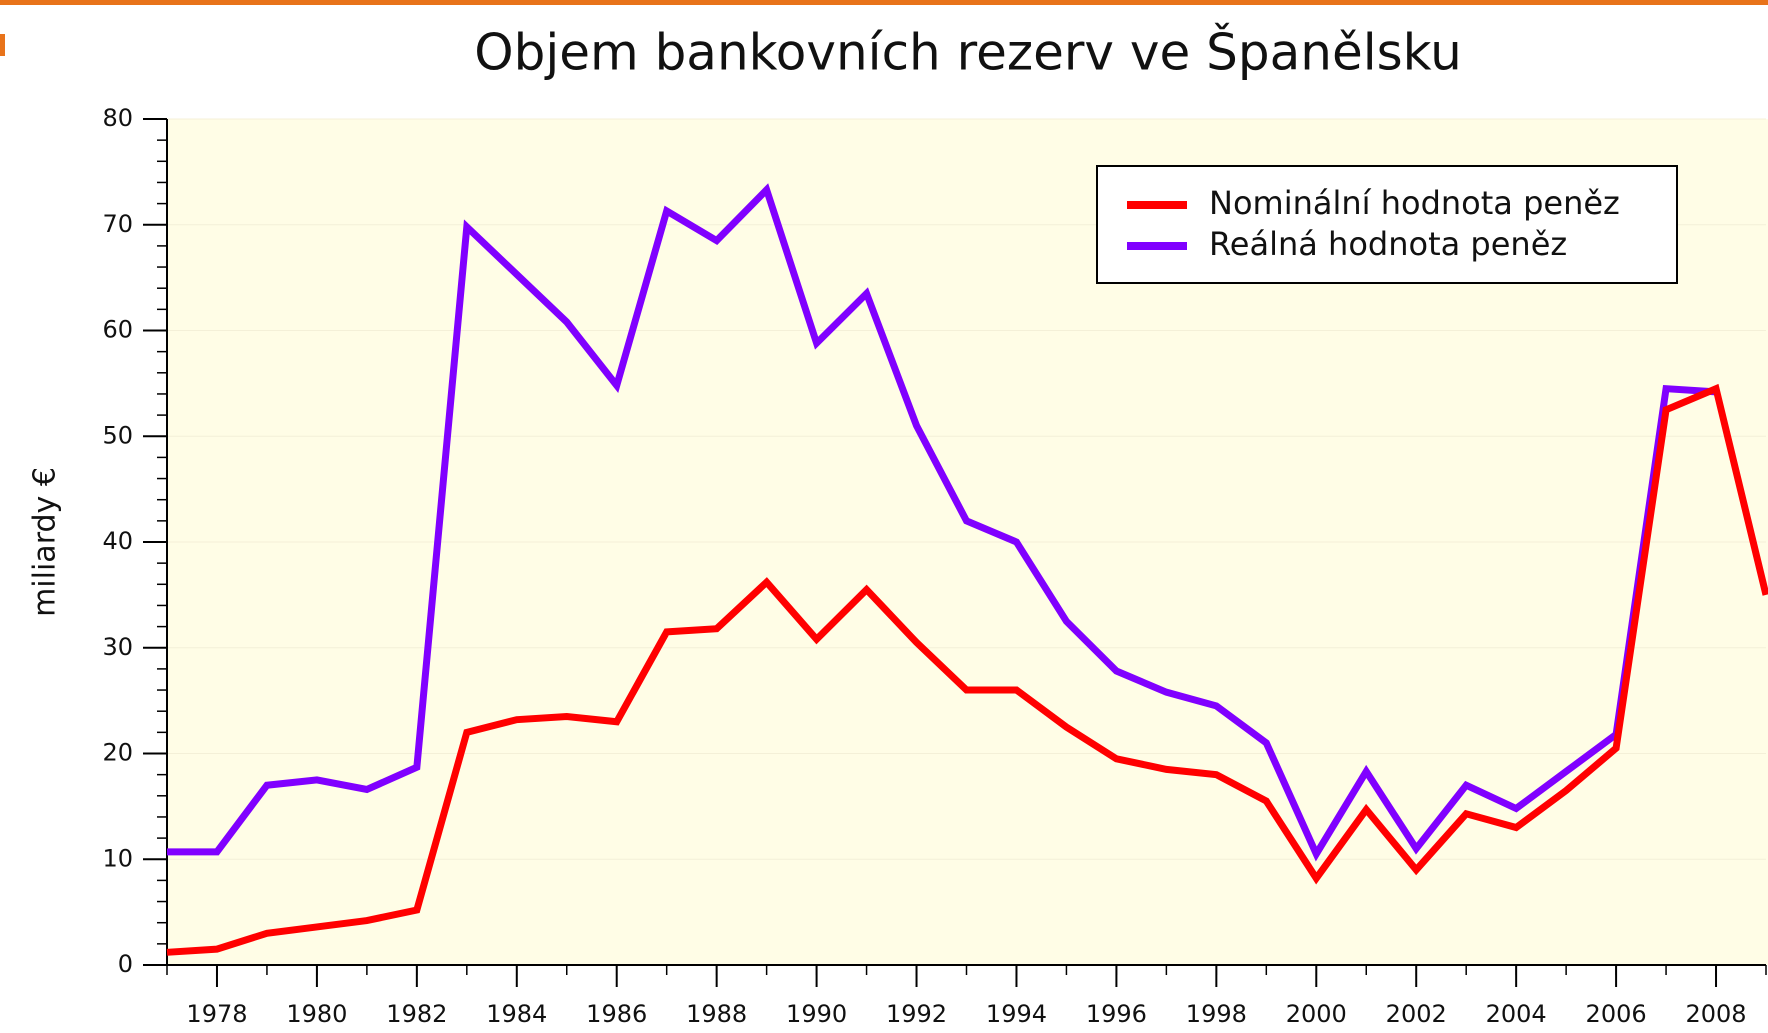 This screenshot has height=1033, width=1768. I want to click on y-tick-label: 20, so click(117, 753).